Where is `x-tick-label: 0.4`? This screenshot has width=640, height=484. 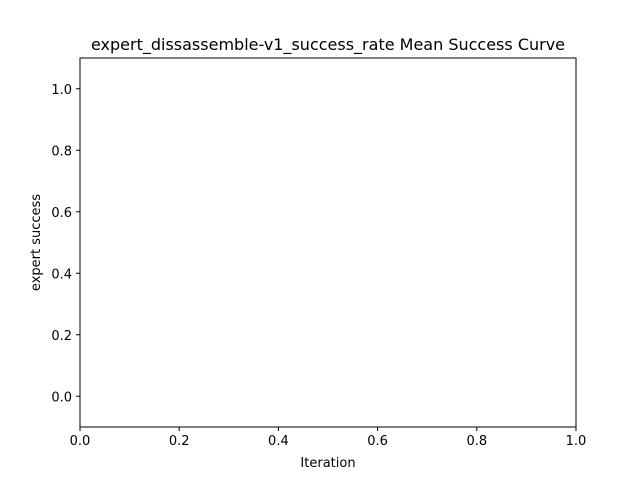
x-tick-label: 0.4 is located at coordinates (278, 441).